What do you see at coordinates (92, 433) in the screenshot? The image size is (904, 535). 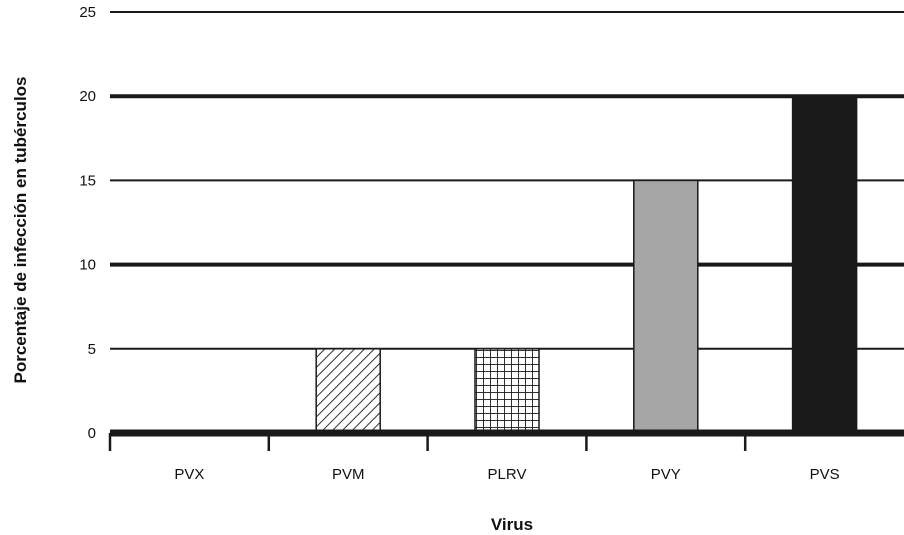 I see `y-tick-label-0: 0` at bounding box center [92, 433].